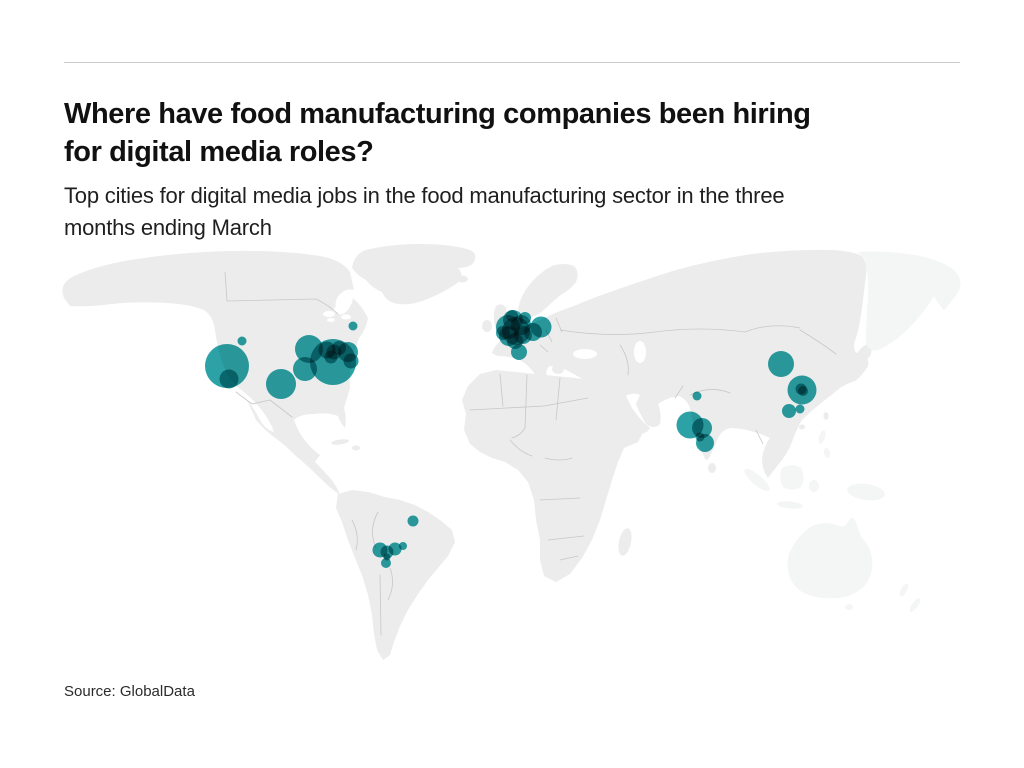  I want to click on landmass-ireland, so click(487, 326).